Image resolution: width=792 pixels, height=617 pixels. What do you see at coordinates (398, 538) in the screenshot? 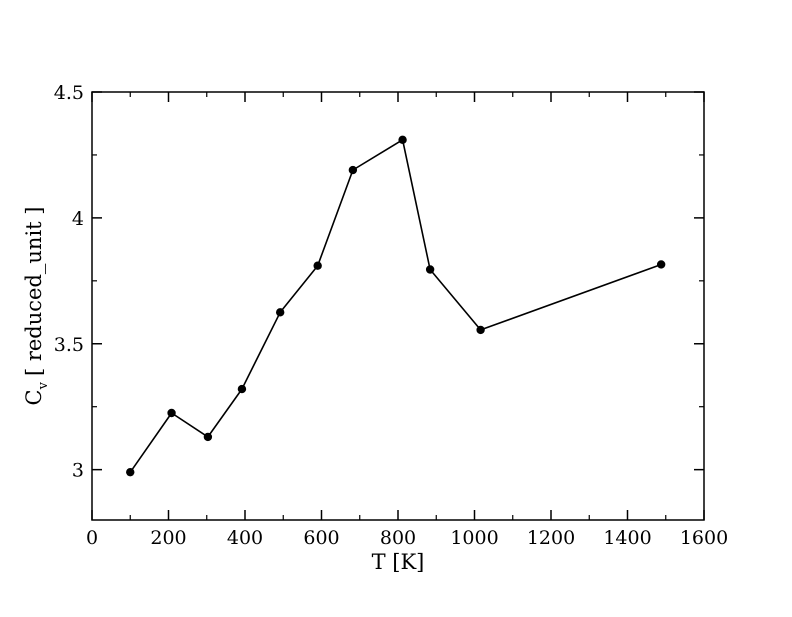
I see `x-tick-label: 800` at bounding box center [398, 538].